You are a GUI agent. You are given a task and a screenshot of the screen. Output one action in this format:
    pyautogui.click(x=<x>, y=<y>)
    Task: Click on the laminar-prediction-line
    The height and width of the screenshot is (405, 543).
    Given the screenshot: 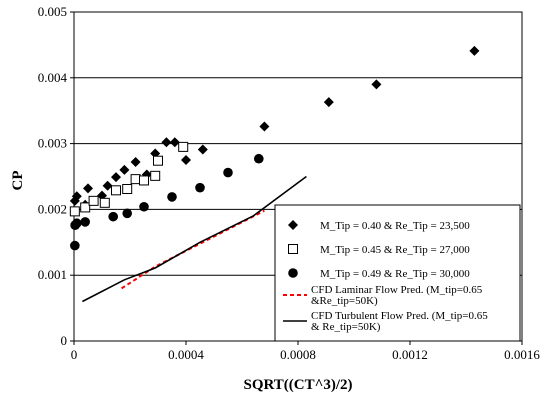 What is the action you would take?
    pyautogui.click(x=193, y=249)
    